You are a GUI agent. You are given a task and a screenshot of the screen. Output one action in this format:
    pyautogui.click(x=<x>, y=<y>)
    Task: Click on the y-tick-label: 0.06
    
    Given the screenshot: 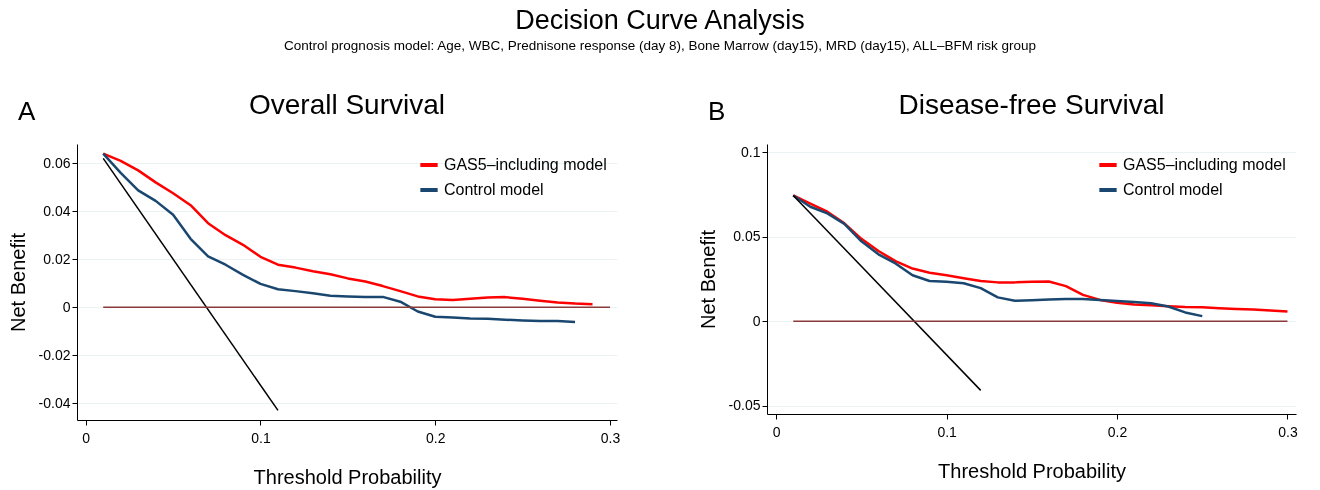 What is the action you would take?
    pyautogui.click(x=57, y=162)
    